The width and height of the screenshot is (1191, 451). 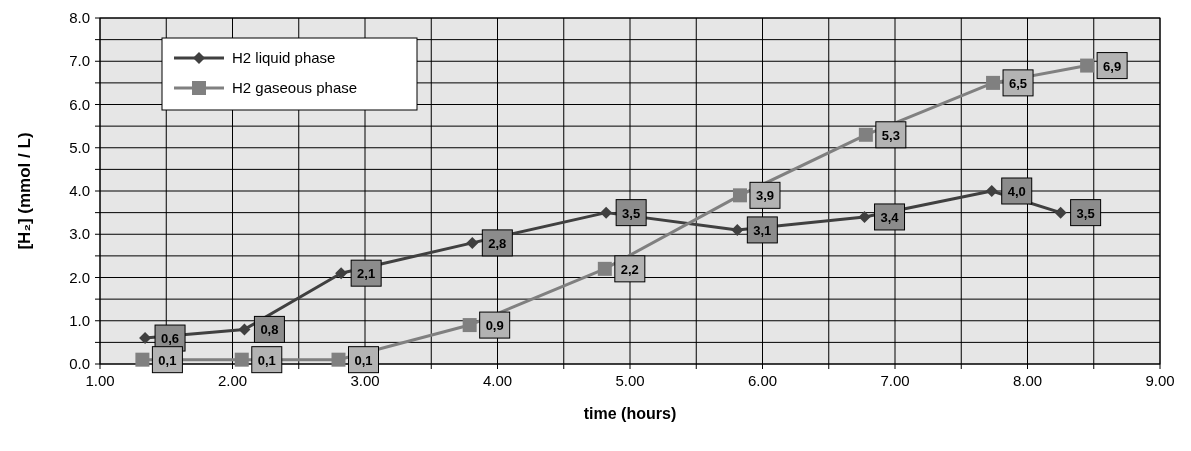 What do you see at coordinates (284, 57) in the screenshot?
I see `legend-label: H2 liquid phase` at bounding box center [284, 57].